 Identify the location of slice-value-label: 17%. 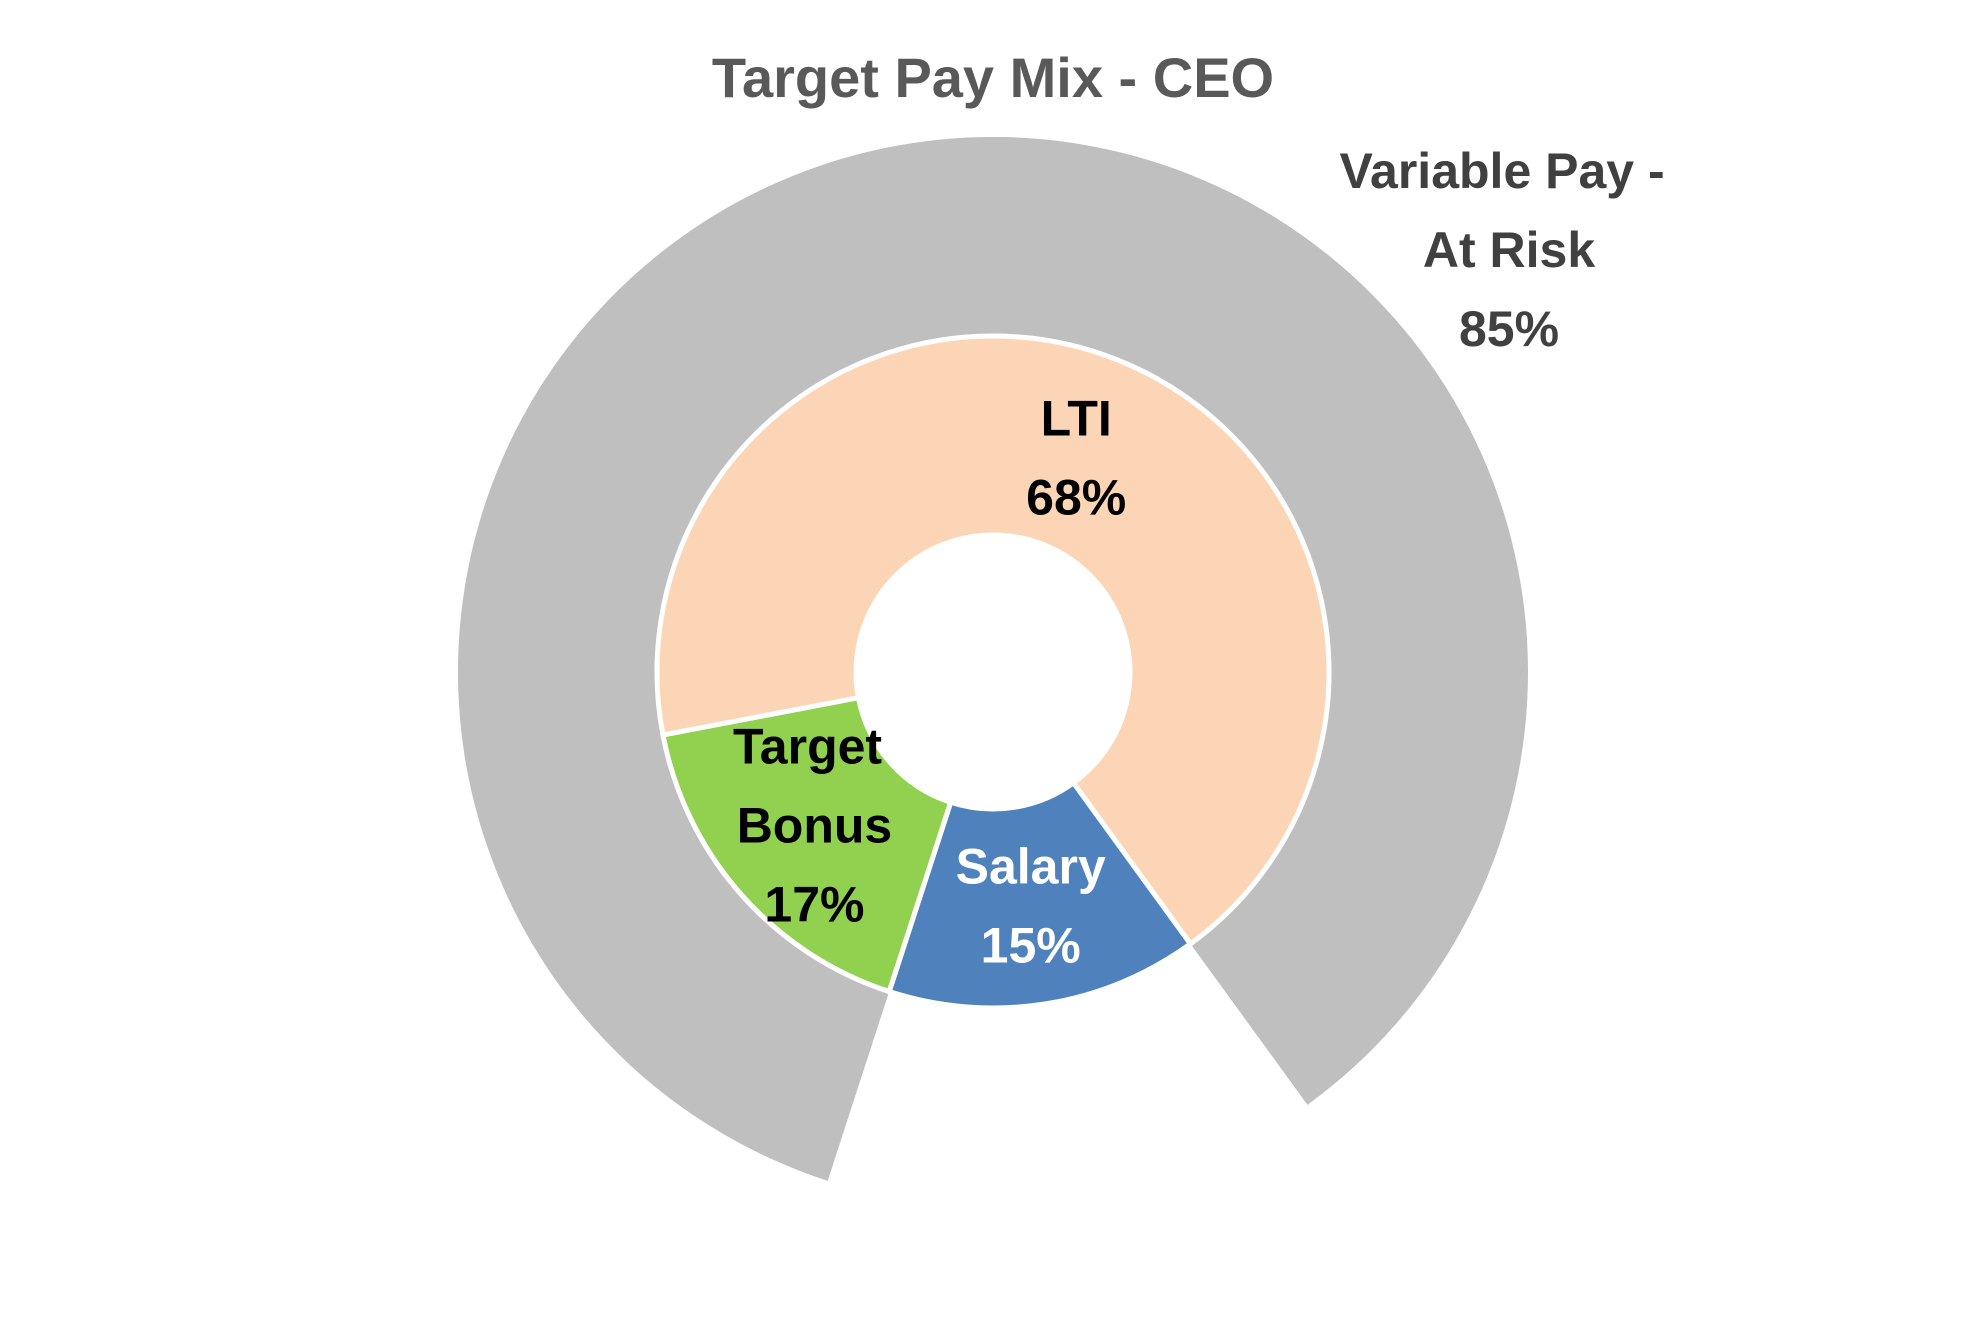
(814, 905).